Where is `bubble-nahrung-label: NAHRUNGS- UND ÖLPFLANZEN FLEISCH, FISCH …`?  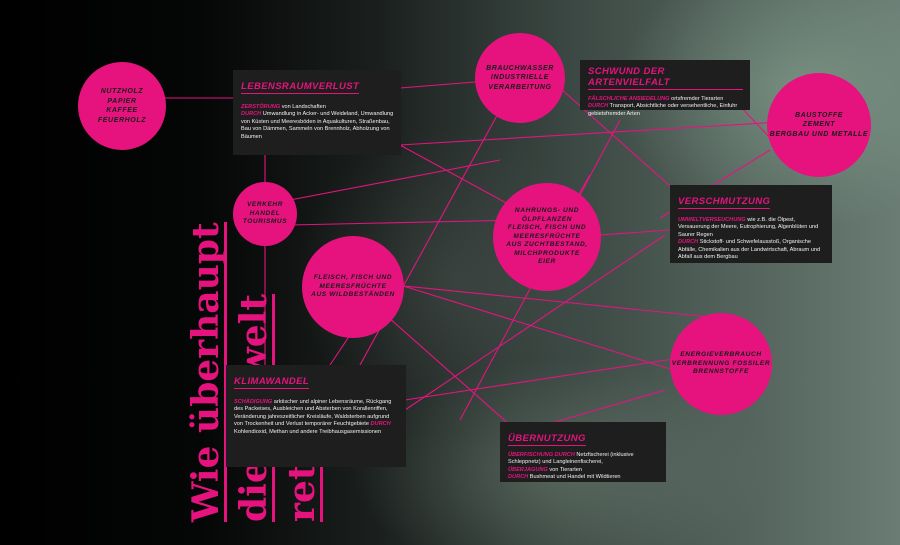
bubble-nahrung-label: NAHRUNGS- UND ÖLPFLANZEN FLEISCH, FISCH … is located at coordinates (547, 236).